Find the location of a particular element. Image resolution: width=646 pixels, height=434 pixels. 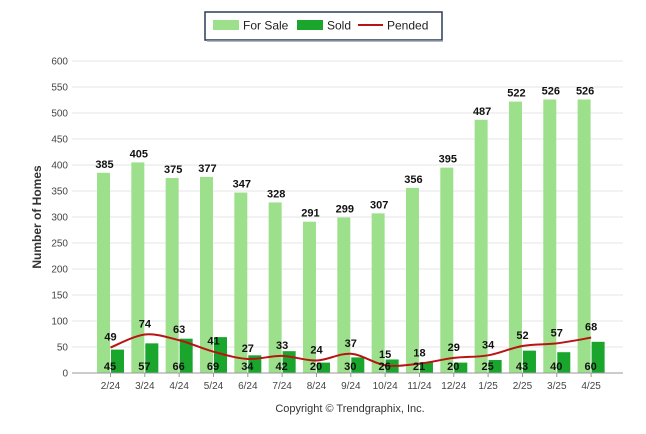

label-for-sale: 395 is located at coordinates (448, 160).